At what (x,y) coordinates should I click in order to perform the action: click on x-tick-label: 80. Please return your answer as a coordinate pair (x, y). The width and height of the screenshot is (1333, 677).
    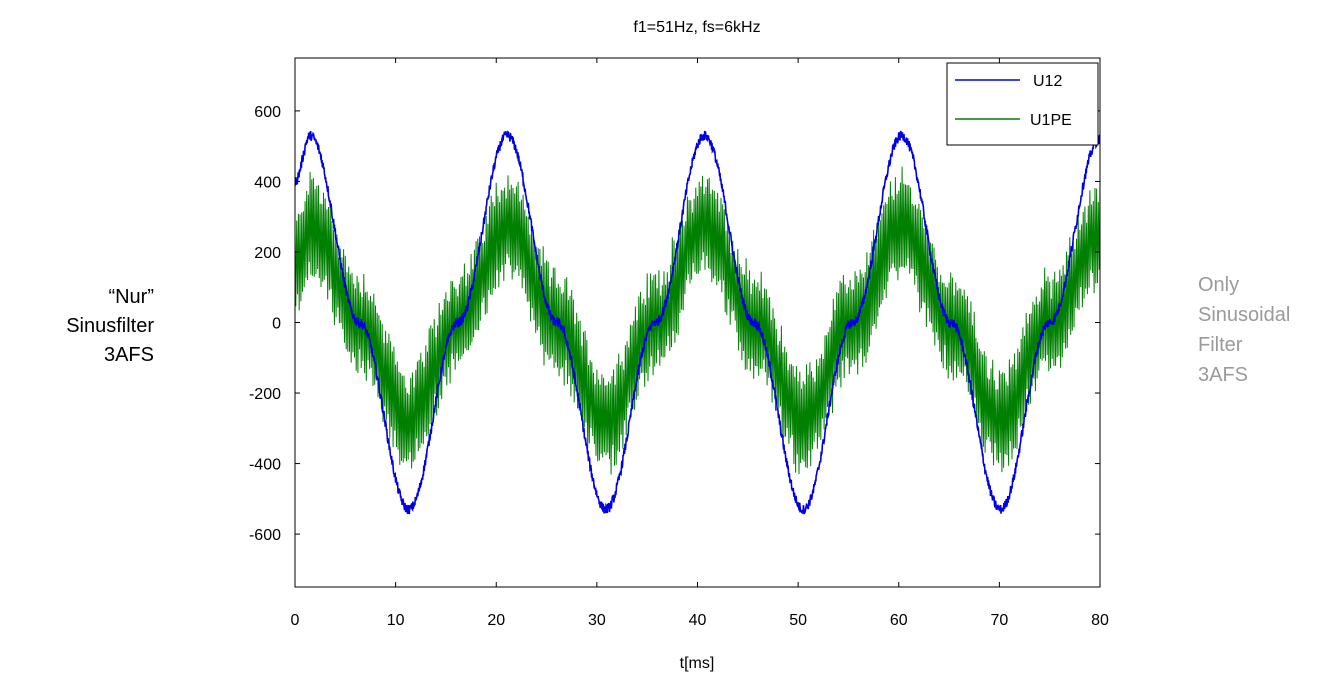
    Looking at the image, I should click on (1100, 620).